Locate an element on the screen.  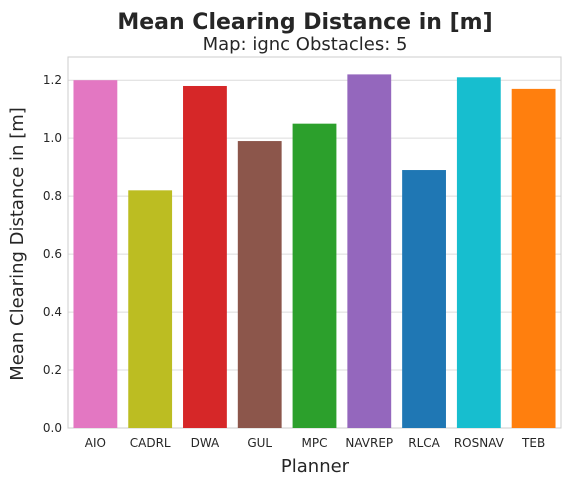
y-tick-label: 0.6 is located at coordinates (52, 254).